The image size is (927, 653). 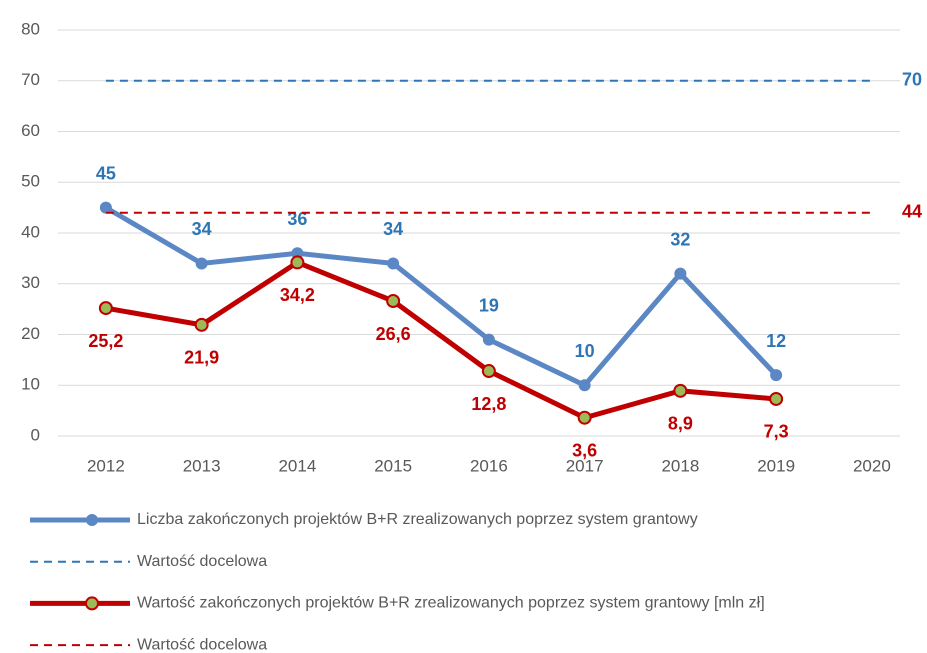 What do you see at coordinates (297, 465) in the screenshot?
I see `x-tick-label: 2014` at bounding box center [297, 465].